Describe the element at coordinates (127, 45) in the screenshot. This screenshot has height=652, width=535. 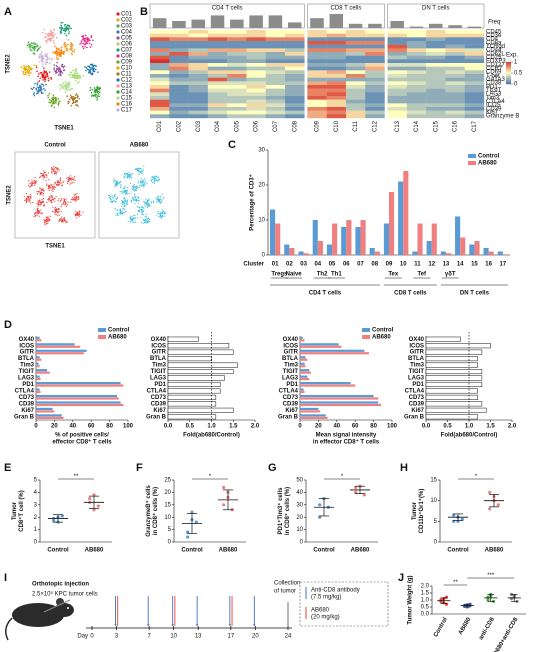
I see `legend-label: C06` at that location.